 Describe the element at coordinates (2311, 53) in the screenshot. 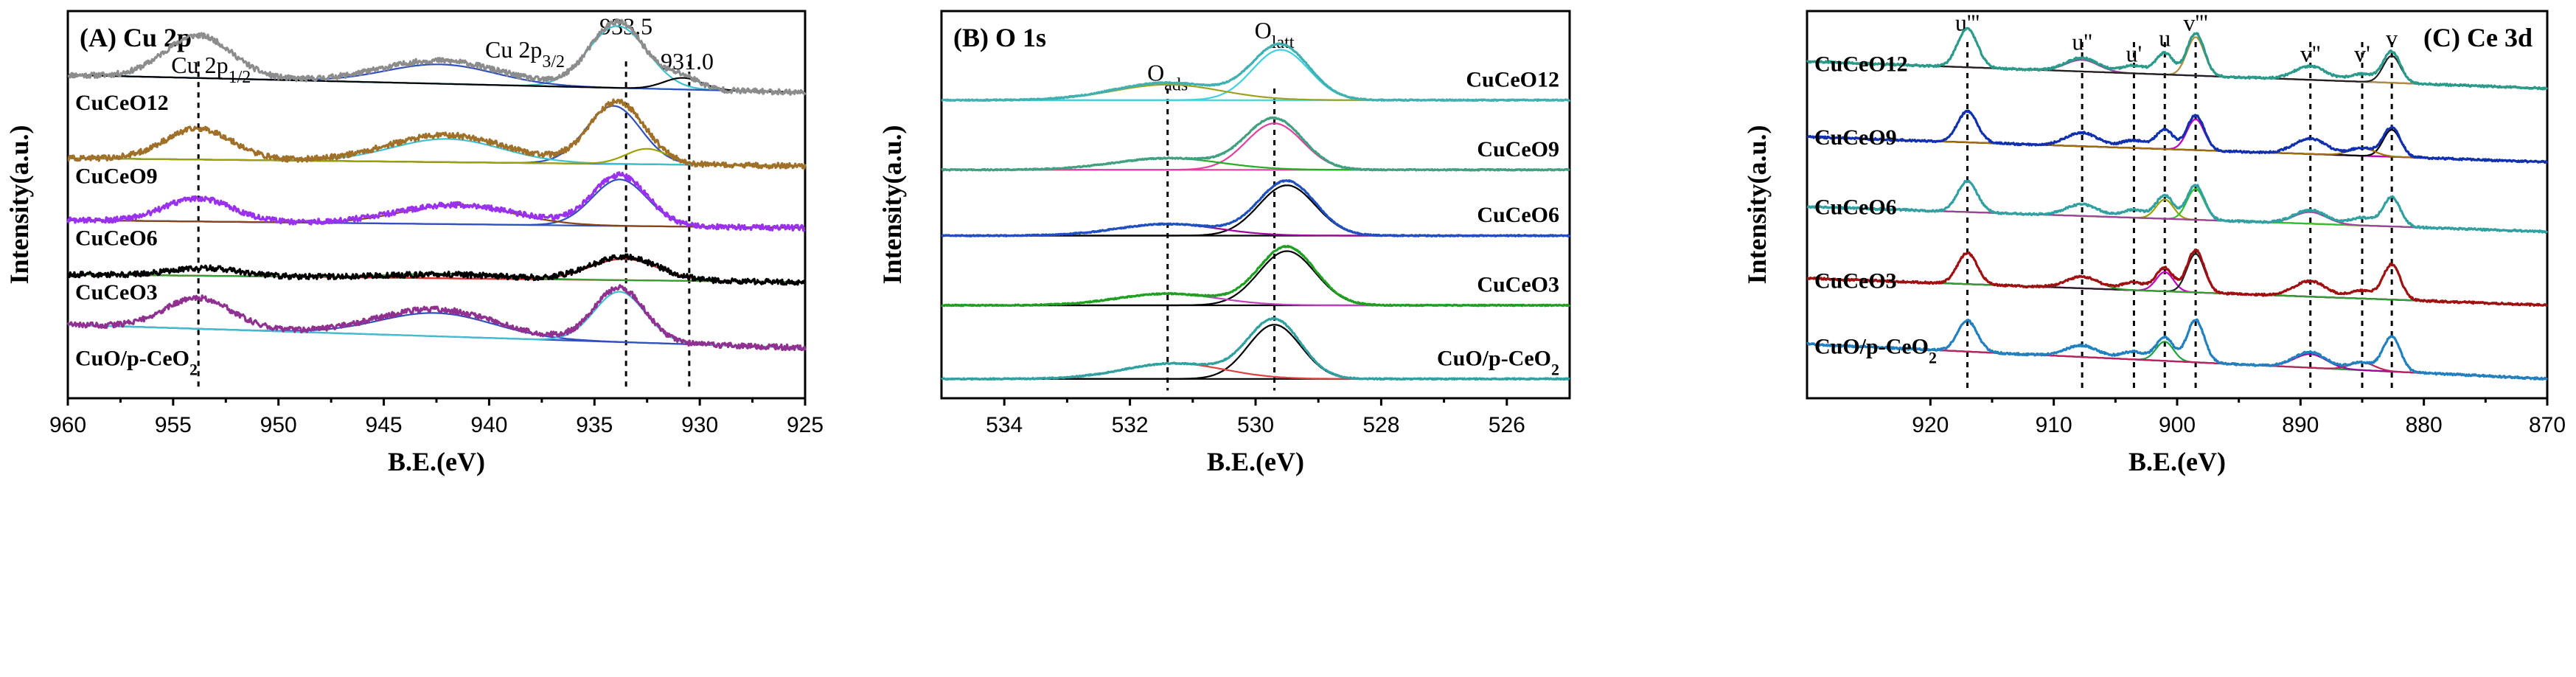

I see `peak-annotation: v''` at that location.